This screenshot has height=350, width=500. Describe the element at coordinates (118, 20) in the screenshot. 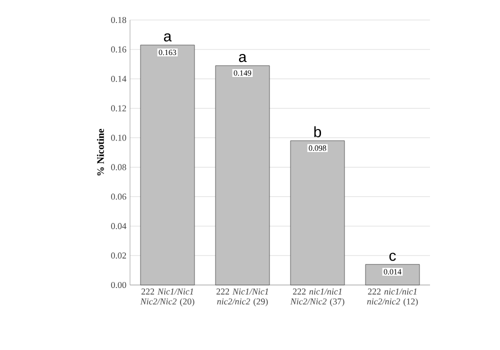

I see `y-tick-label: 0.18` at that location.